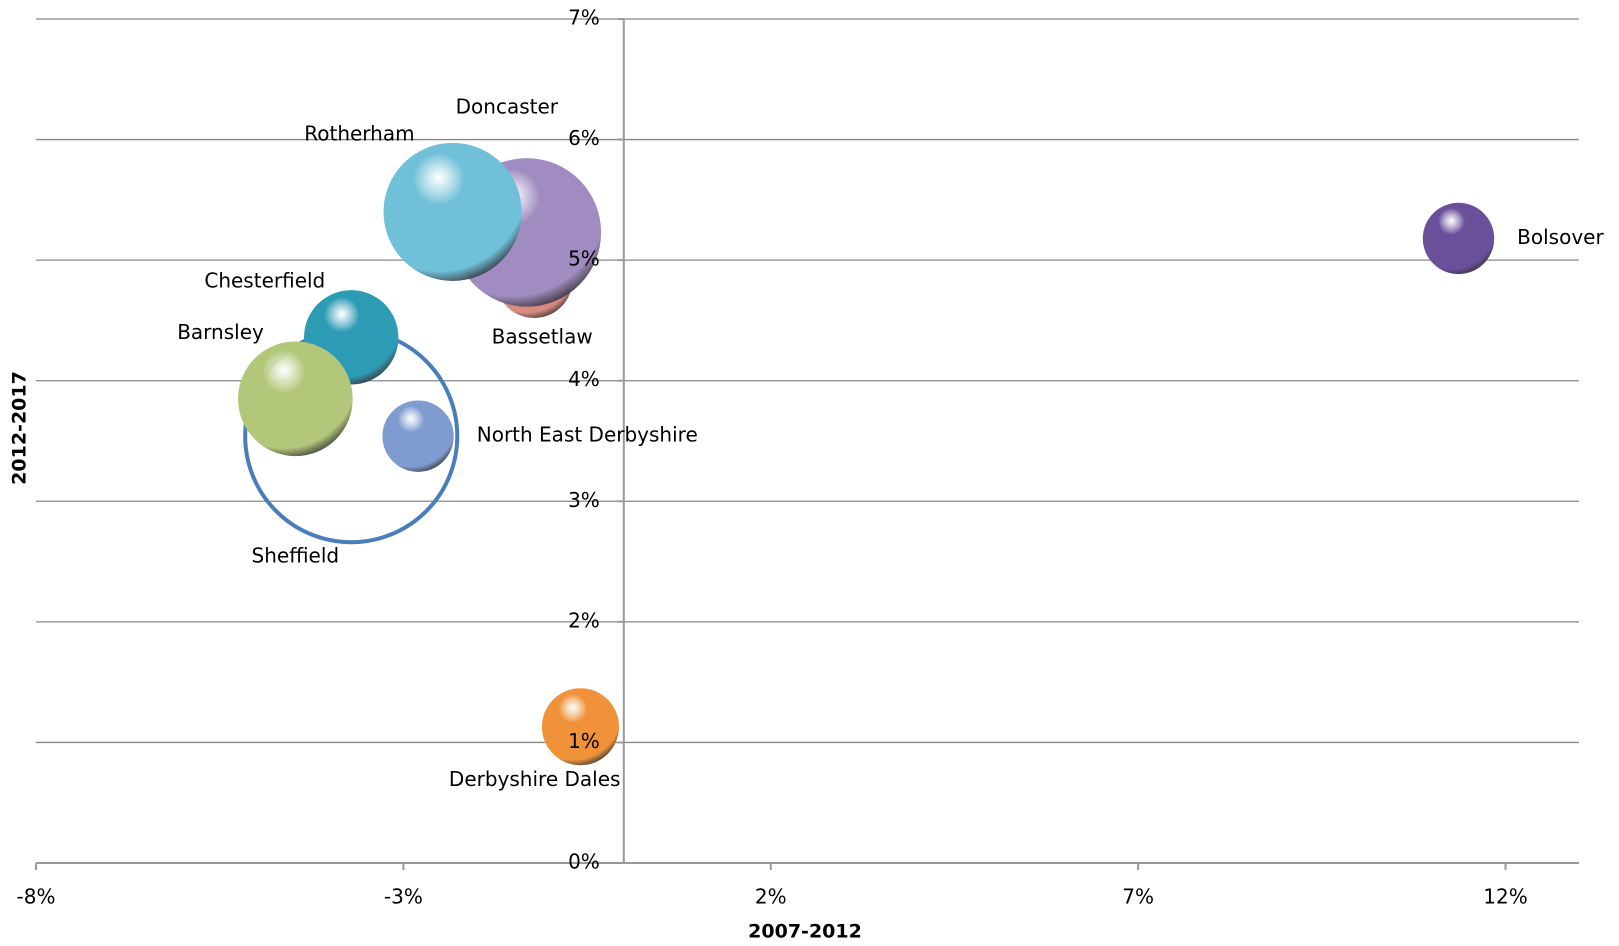  What do you see at coordinates (1560, 237) in the screenshot?
I see `bubble-label: Bolsover` at bounding box center [1560, 237].